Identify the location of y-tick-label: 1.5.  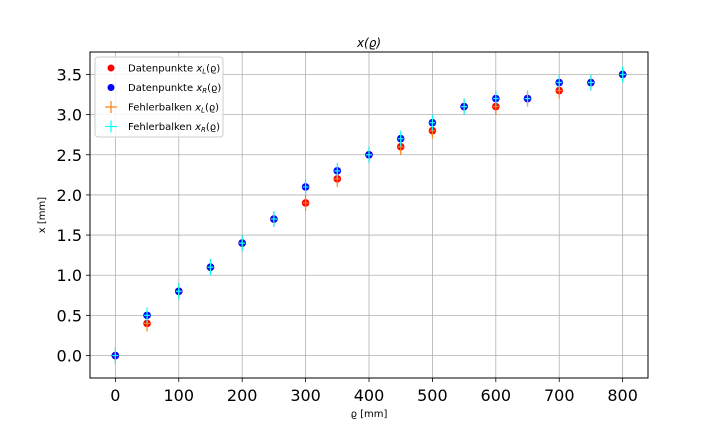
(69, 235).